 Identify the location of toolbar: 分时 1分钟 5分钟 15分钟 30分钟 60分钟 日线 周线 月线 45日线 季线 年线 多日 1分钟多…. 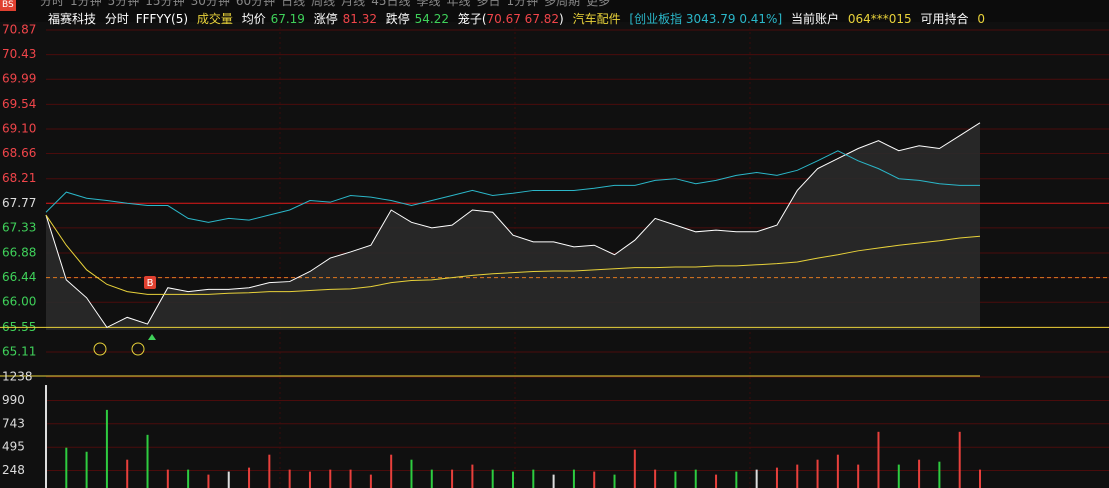
(328, 4).